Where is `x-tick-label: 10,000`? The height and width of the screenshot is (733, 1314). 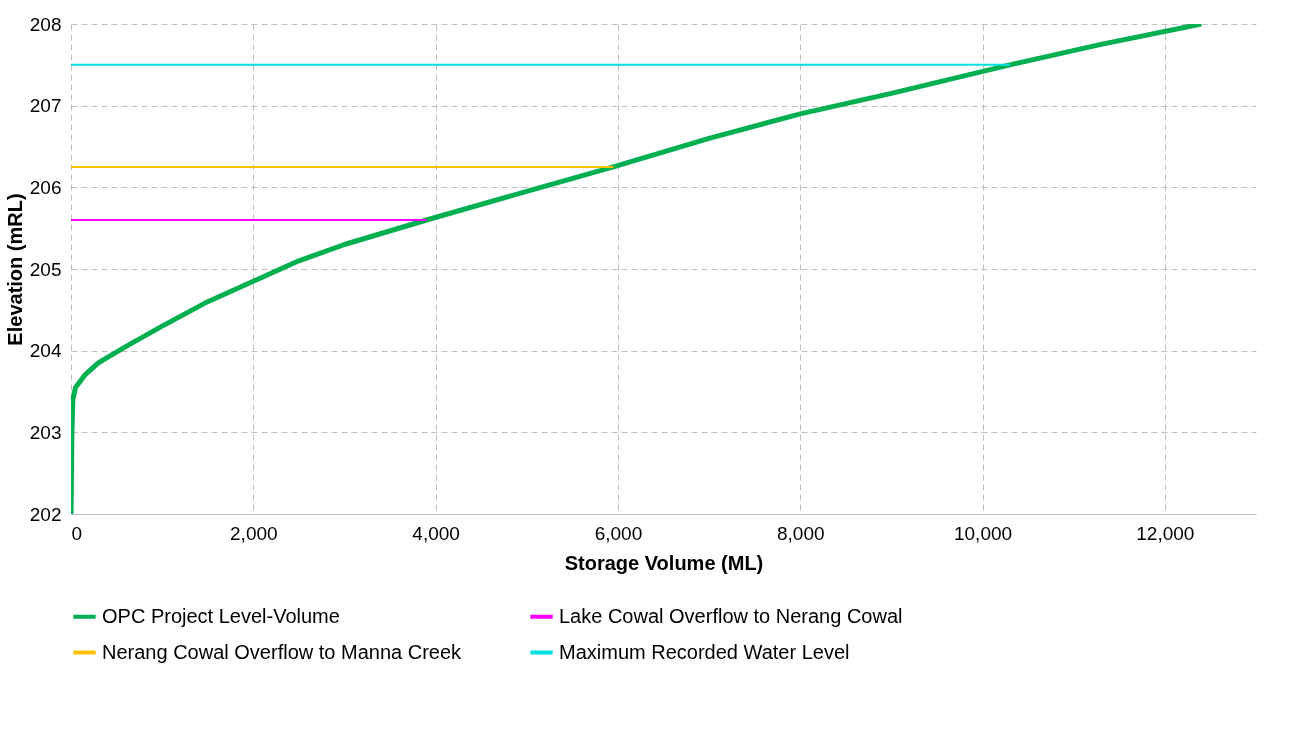 x-tick-label: 10,000 is located at coordinates (983, 533).